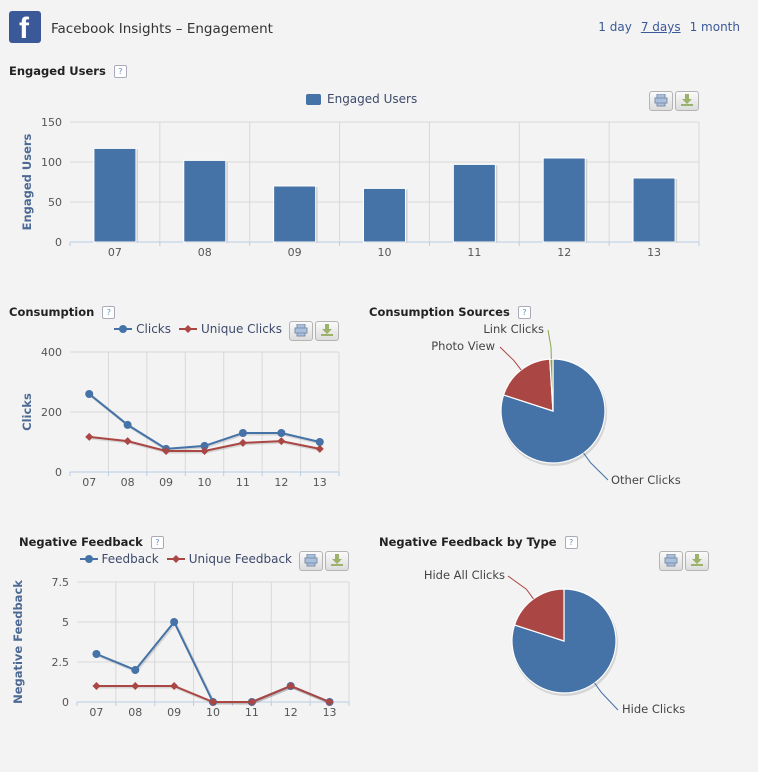  Describe the element at coordinates (660, 27) in the screenshot. I see `range-7-days: 7 days` at that location.